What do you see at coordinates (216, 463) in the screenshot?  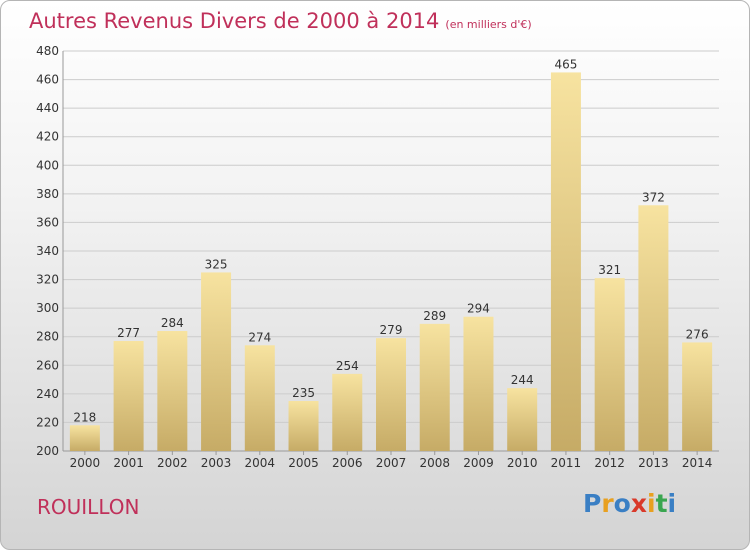 I see `x-tick-label: 2003` at bounding box center [216, 463].